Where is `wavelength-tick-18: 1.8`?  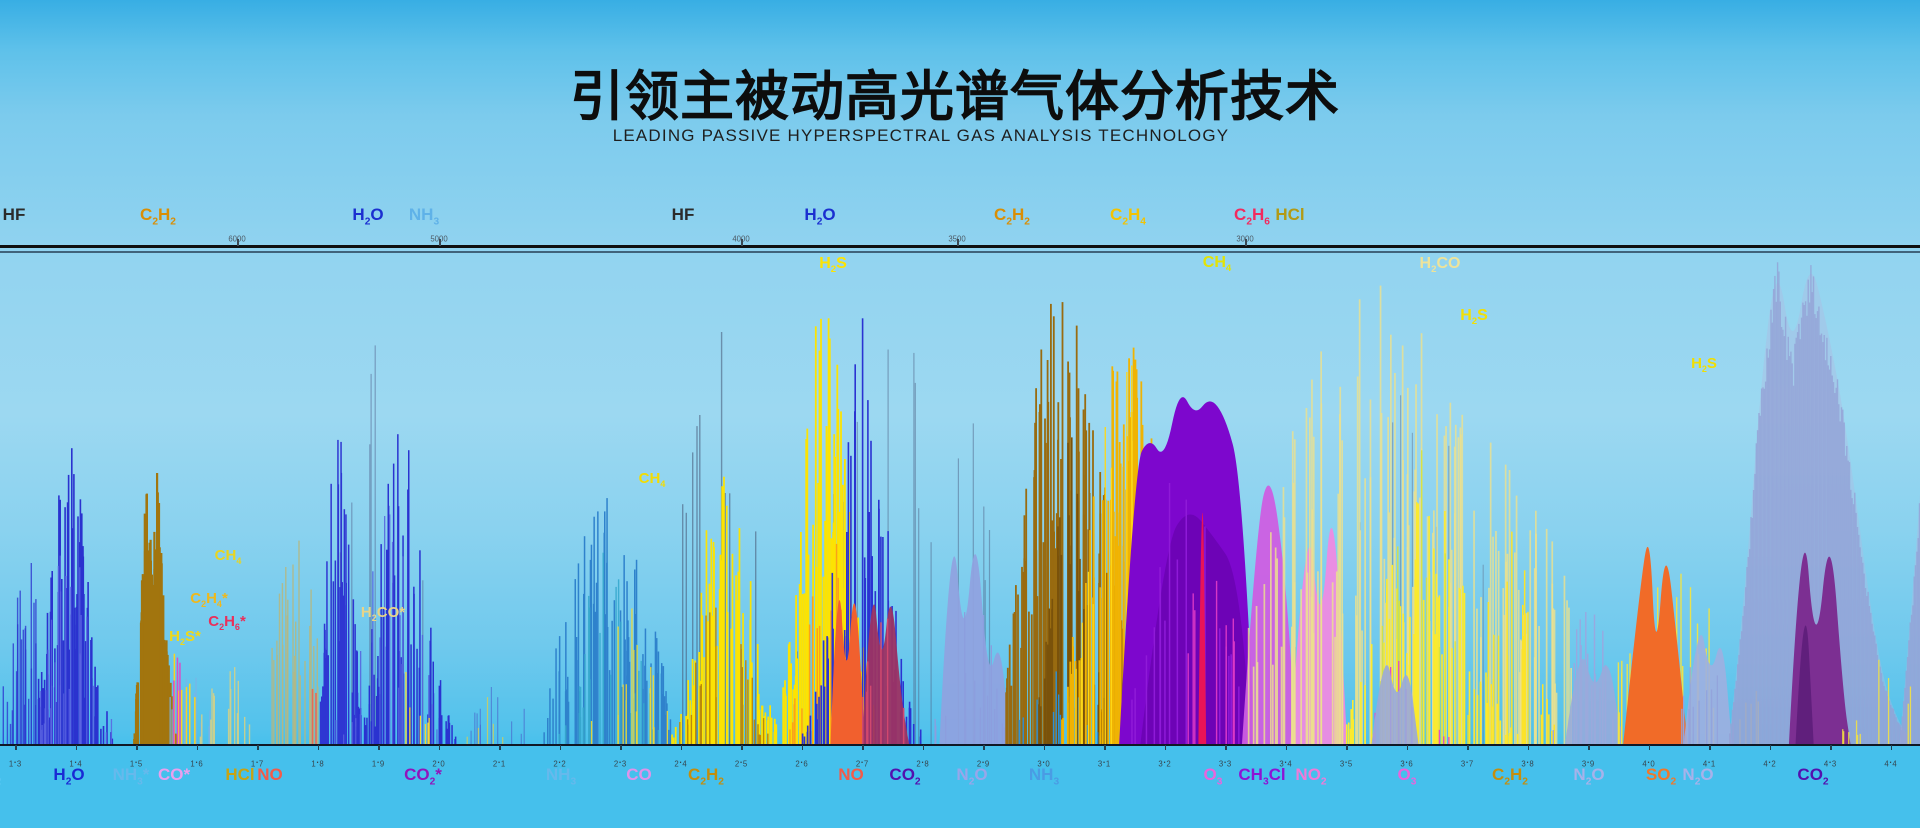 wavelength-tick-18: 1.8 is located at coordinates (317, 760).